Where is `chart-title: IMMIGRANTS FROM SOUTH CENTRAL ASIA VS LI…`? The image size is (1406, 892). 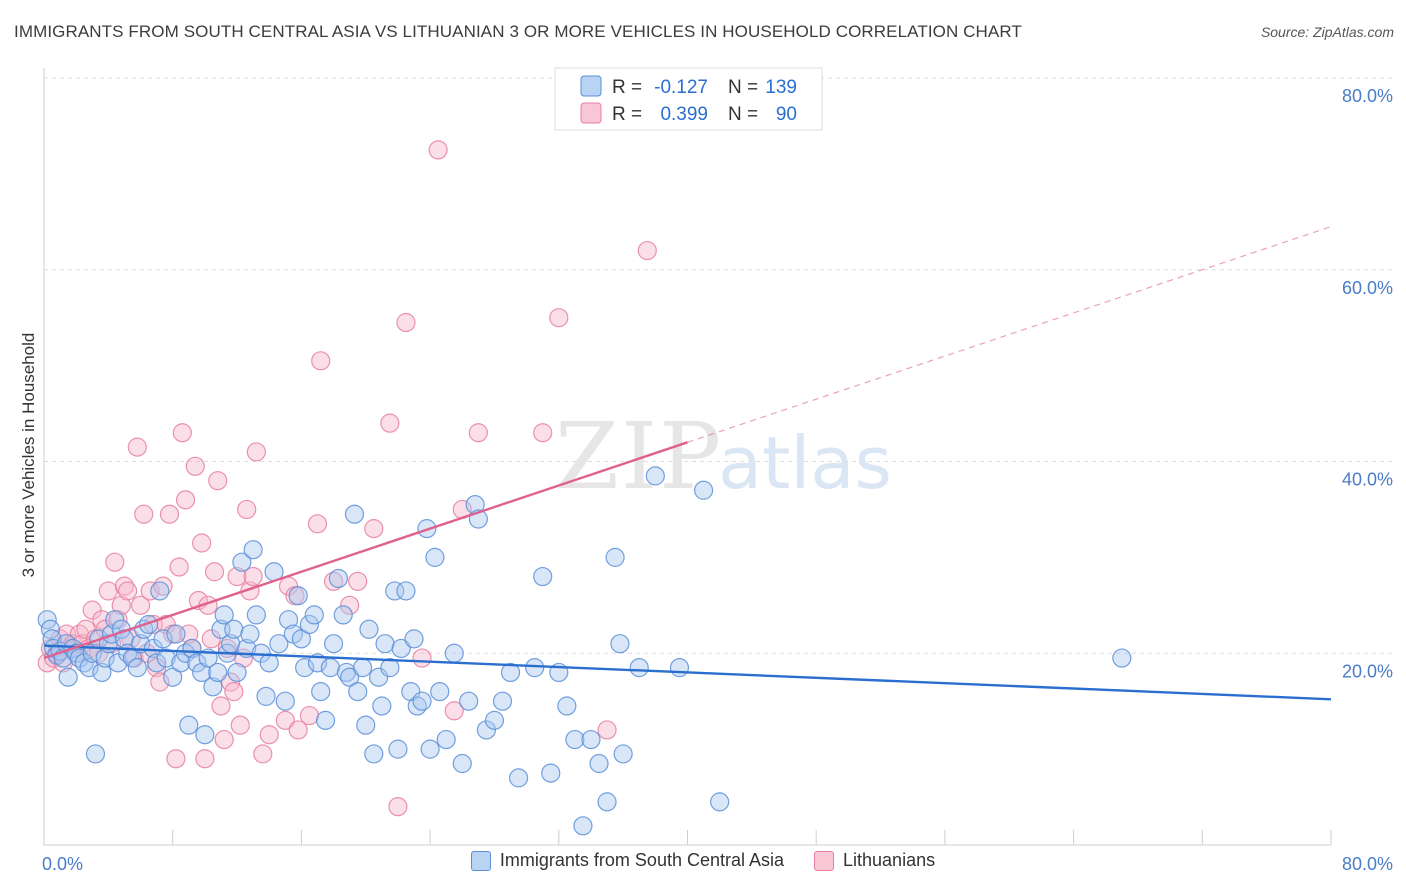 chart-title: IMMIGRANTS FROM SOUTH CENTRAL ASIA VS LI… is located at coordinates (518, 31).